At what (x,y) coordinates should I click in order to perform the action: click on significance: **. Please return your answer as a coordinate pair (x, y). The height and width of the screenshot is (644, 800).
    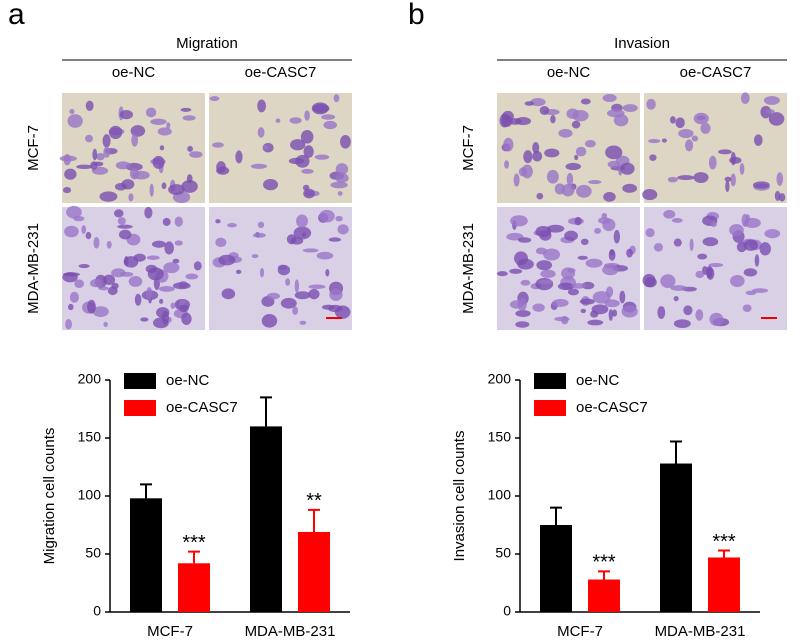
    Looking at the image, I should click on (314, 501).